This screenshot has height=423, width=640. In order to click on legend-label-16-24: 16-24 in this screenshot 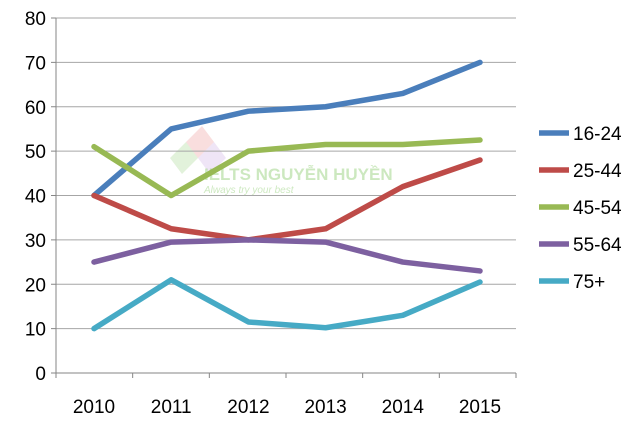, I will do `click(597, 134)`.